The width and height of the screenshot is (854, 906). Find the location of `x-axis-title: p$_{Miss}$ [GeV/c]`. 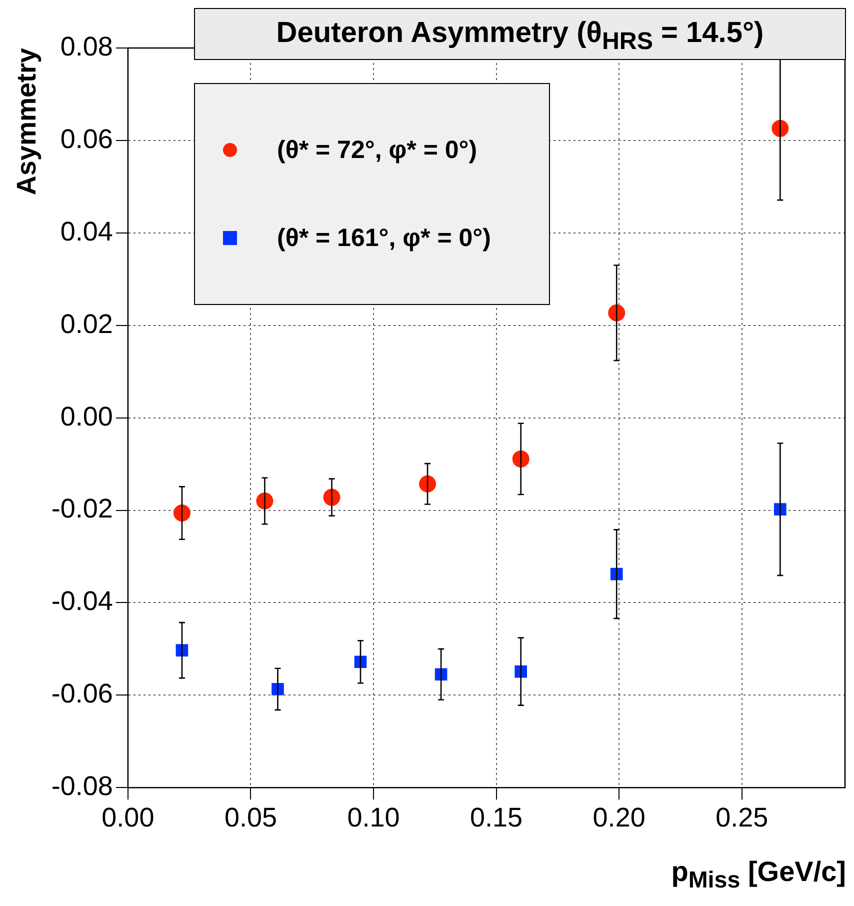

x-axis-title: p$_{Miss}$ [GeV/c] is located at coordinates (758, 875).